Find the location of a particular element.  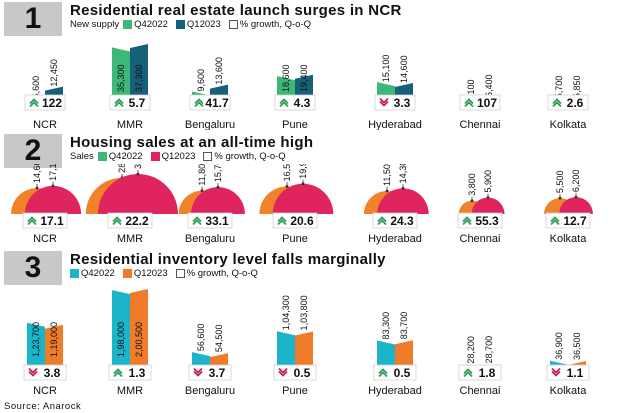

legend-label: Q12023 is located at coordinates (150, 273).